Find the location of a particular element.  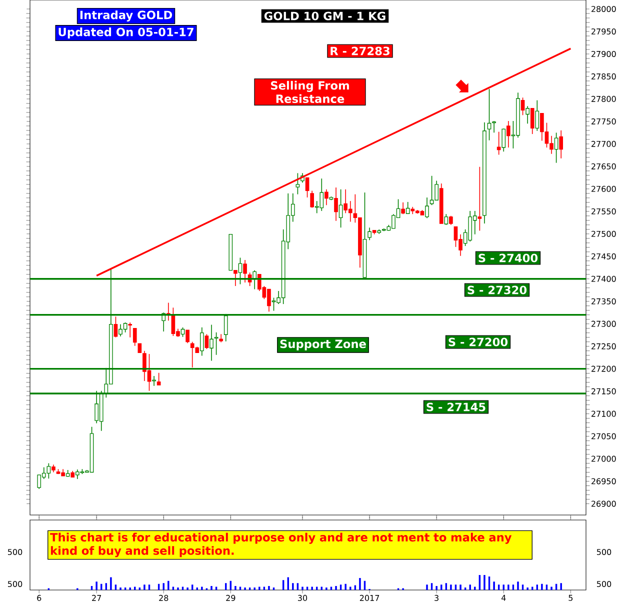

x-tick-label: 27 is located at coordinates (96, 597).